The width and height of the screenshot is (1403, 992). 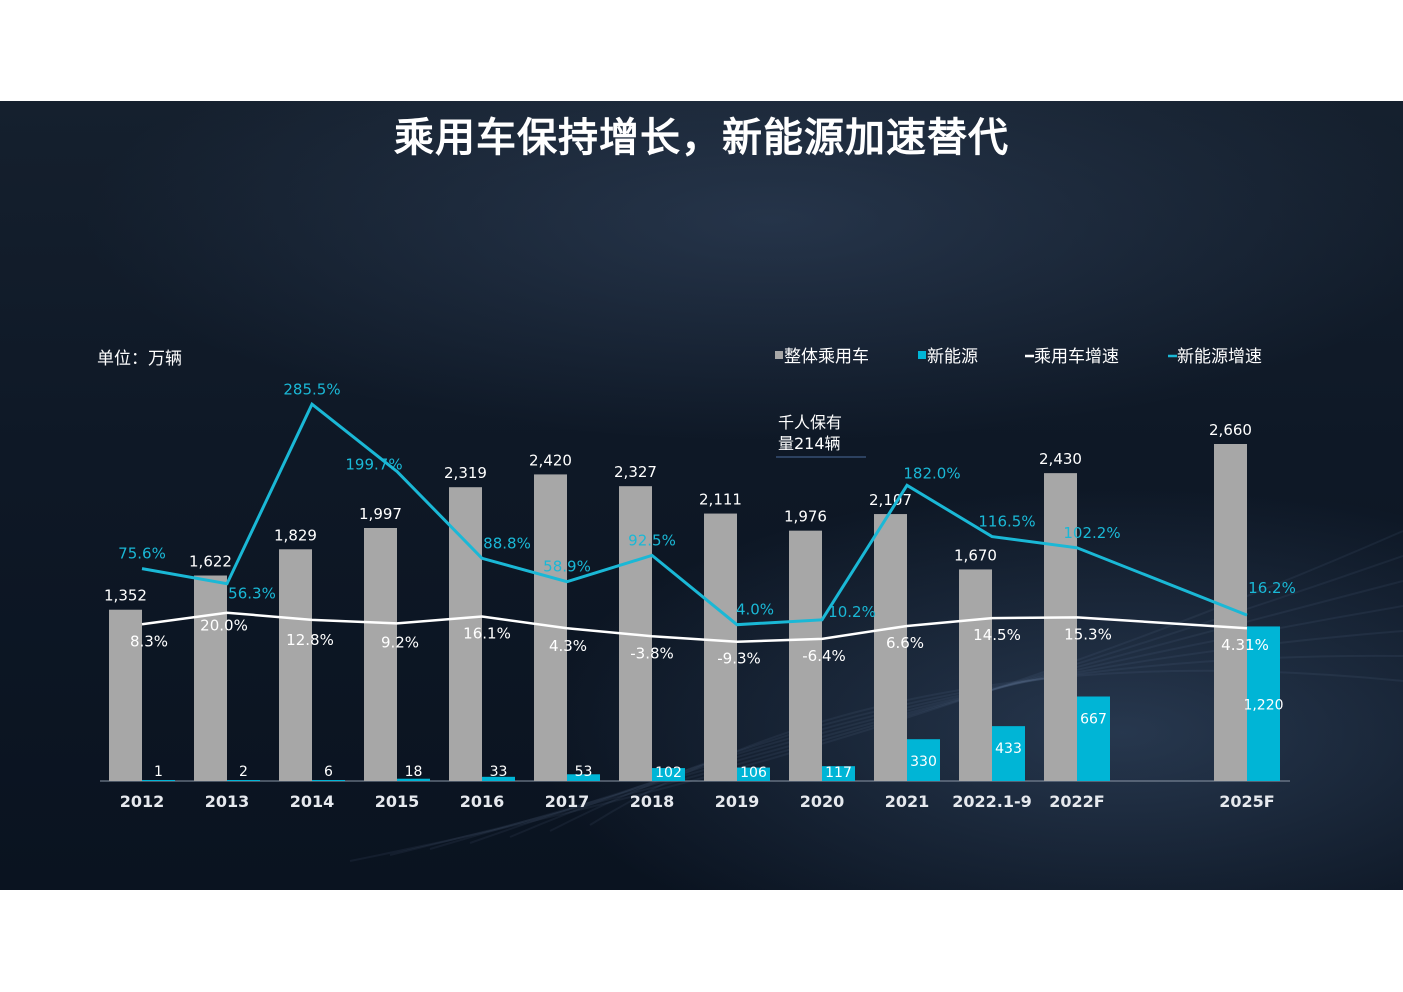 I want to click on x-tick-label: 2013, so click(x=227, y=801).